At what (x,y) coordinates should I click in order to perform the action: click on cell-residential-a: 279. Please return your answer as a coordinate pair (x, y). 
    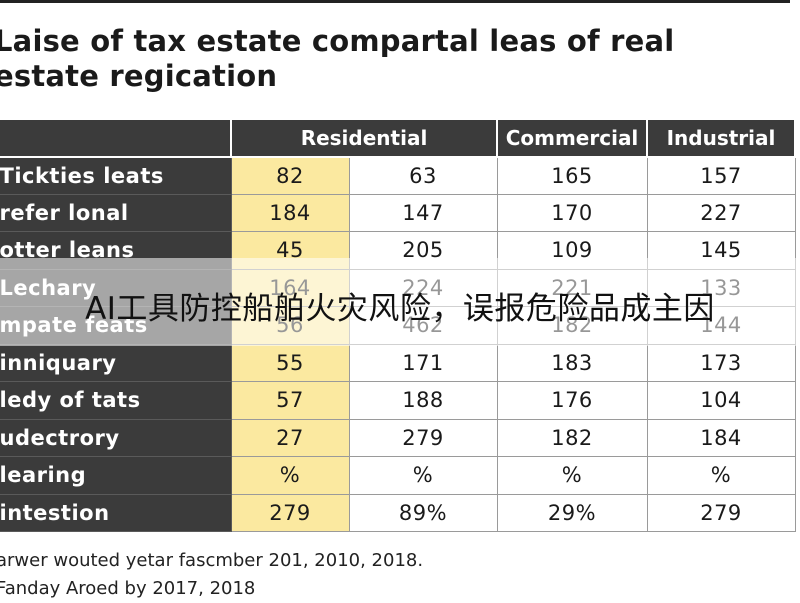
    Looking at the image, I should click on (290, 512).